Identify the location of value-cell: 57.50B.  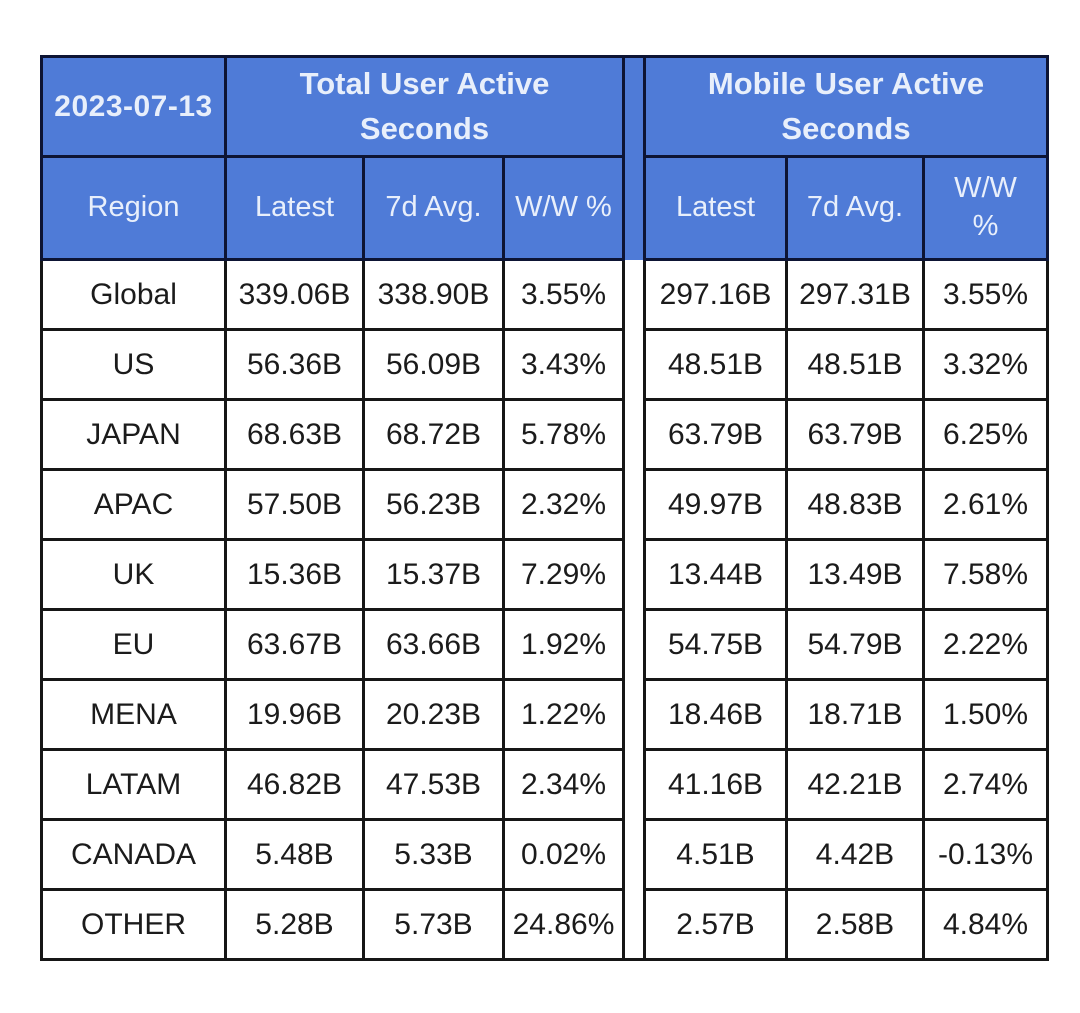
(294, 504).